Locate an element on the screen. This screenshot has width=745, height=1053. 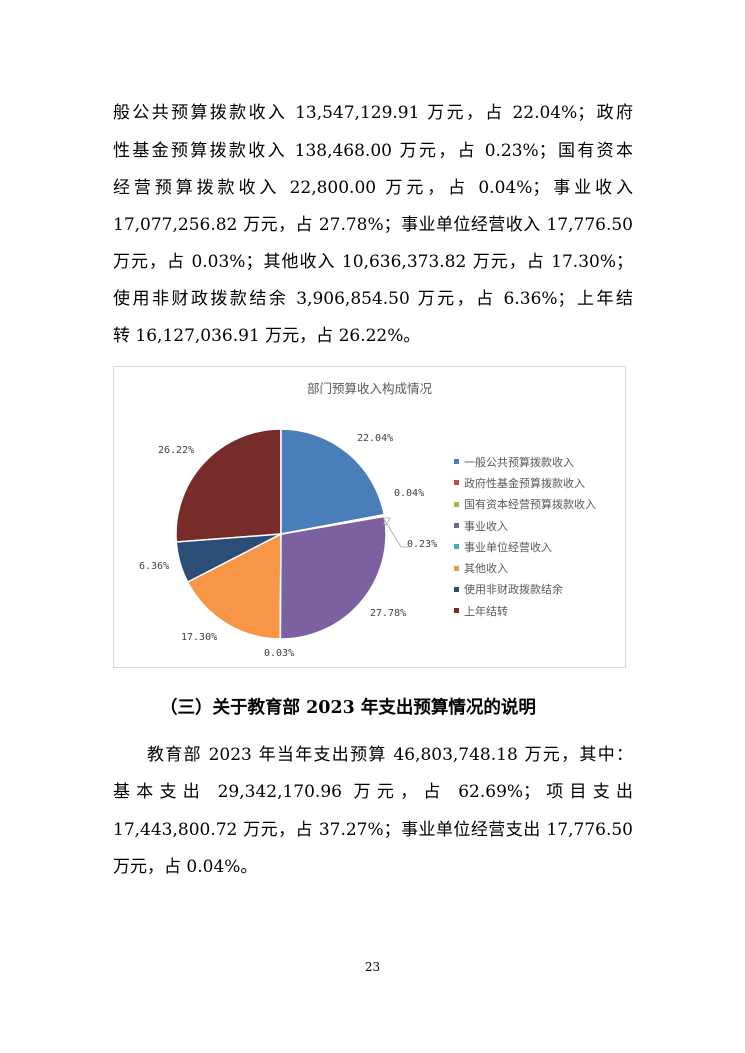
legend-item: 事业单位经营收入 is located at coordinates (525, 546).